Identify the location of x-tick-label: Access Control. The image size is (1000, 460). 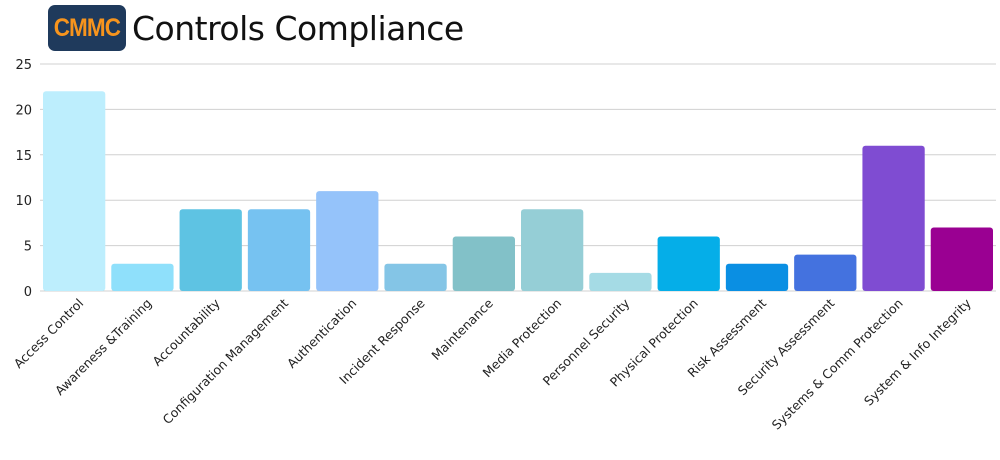
(49, 334).